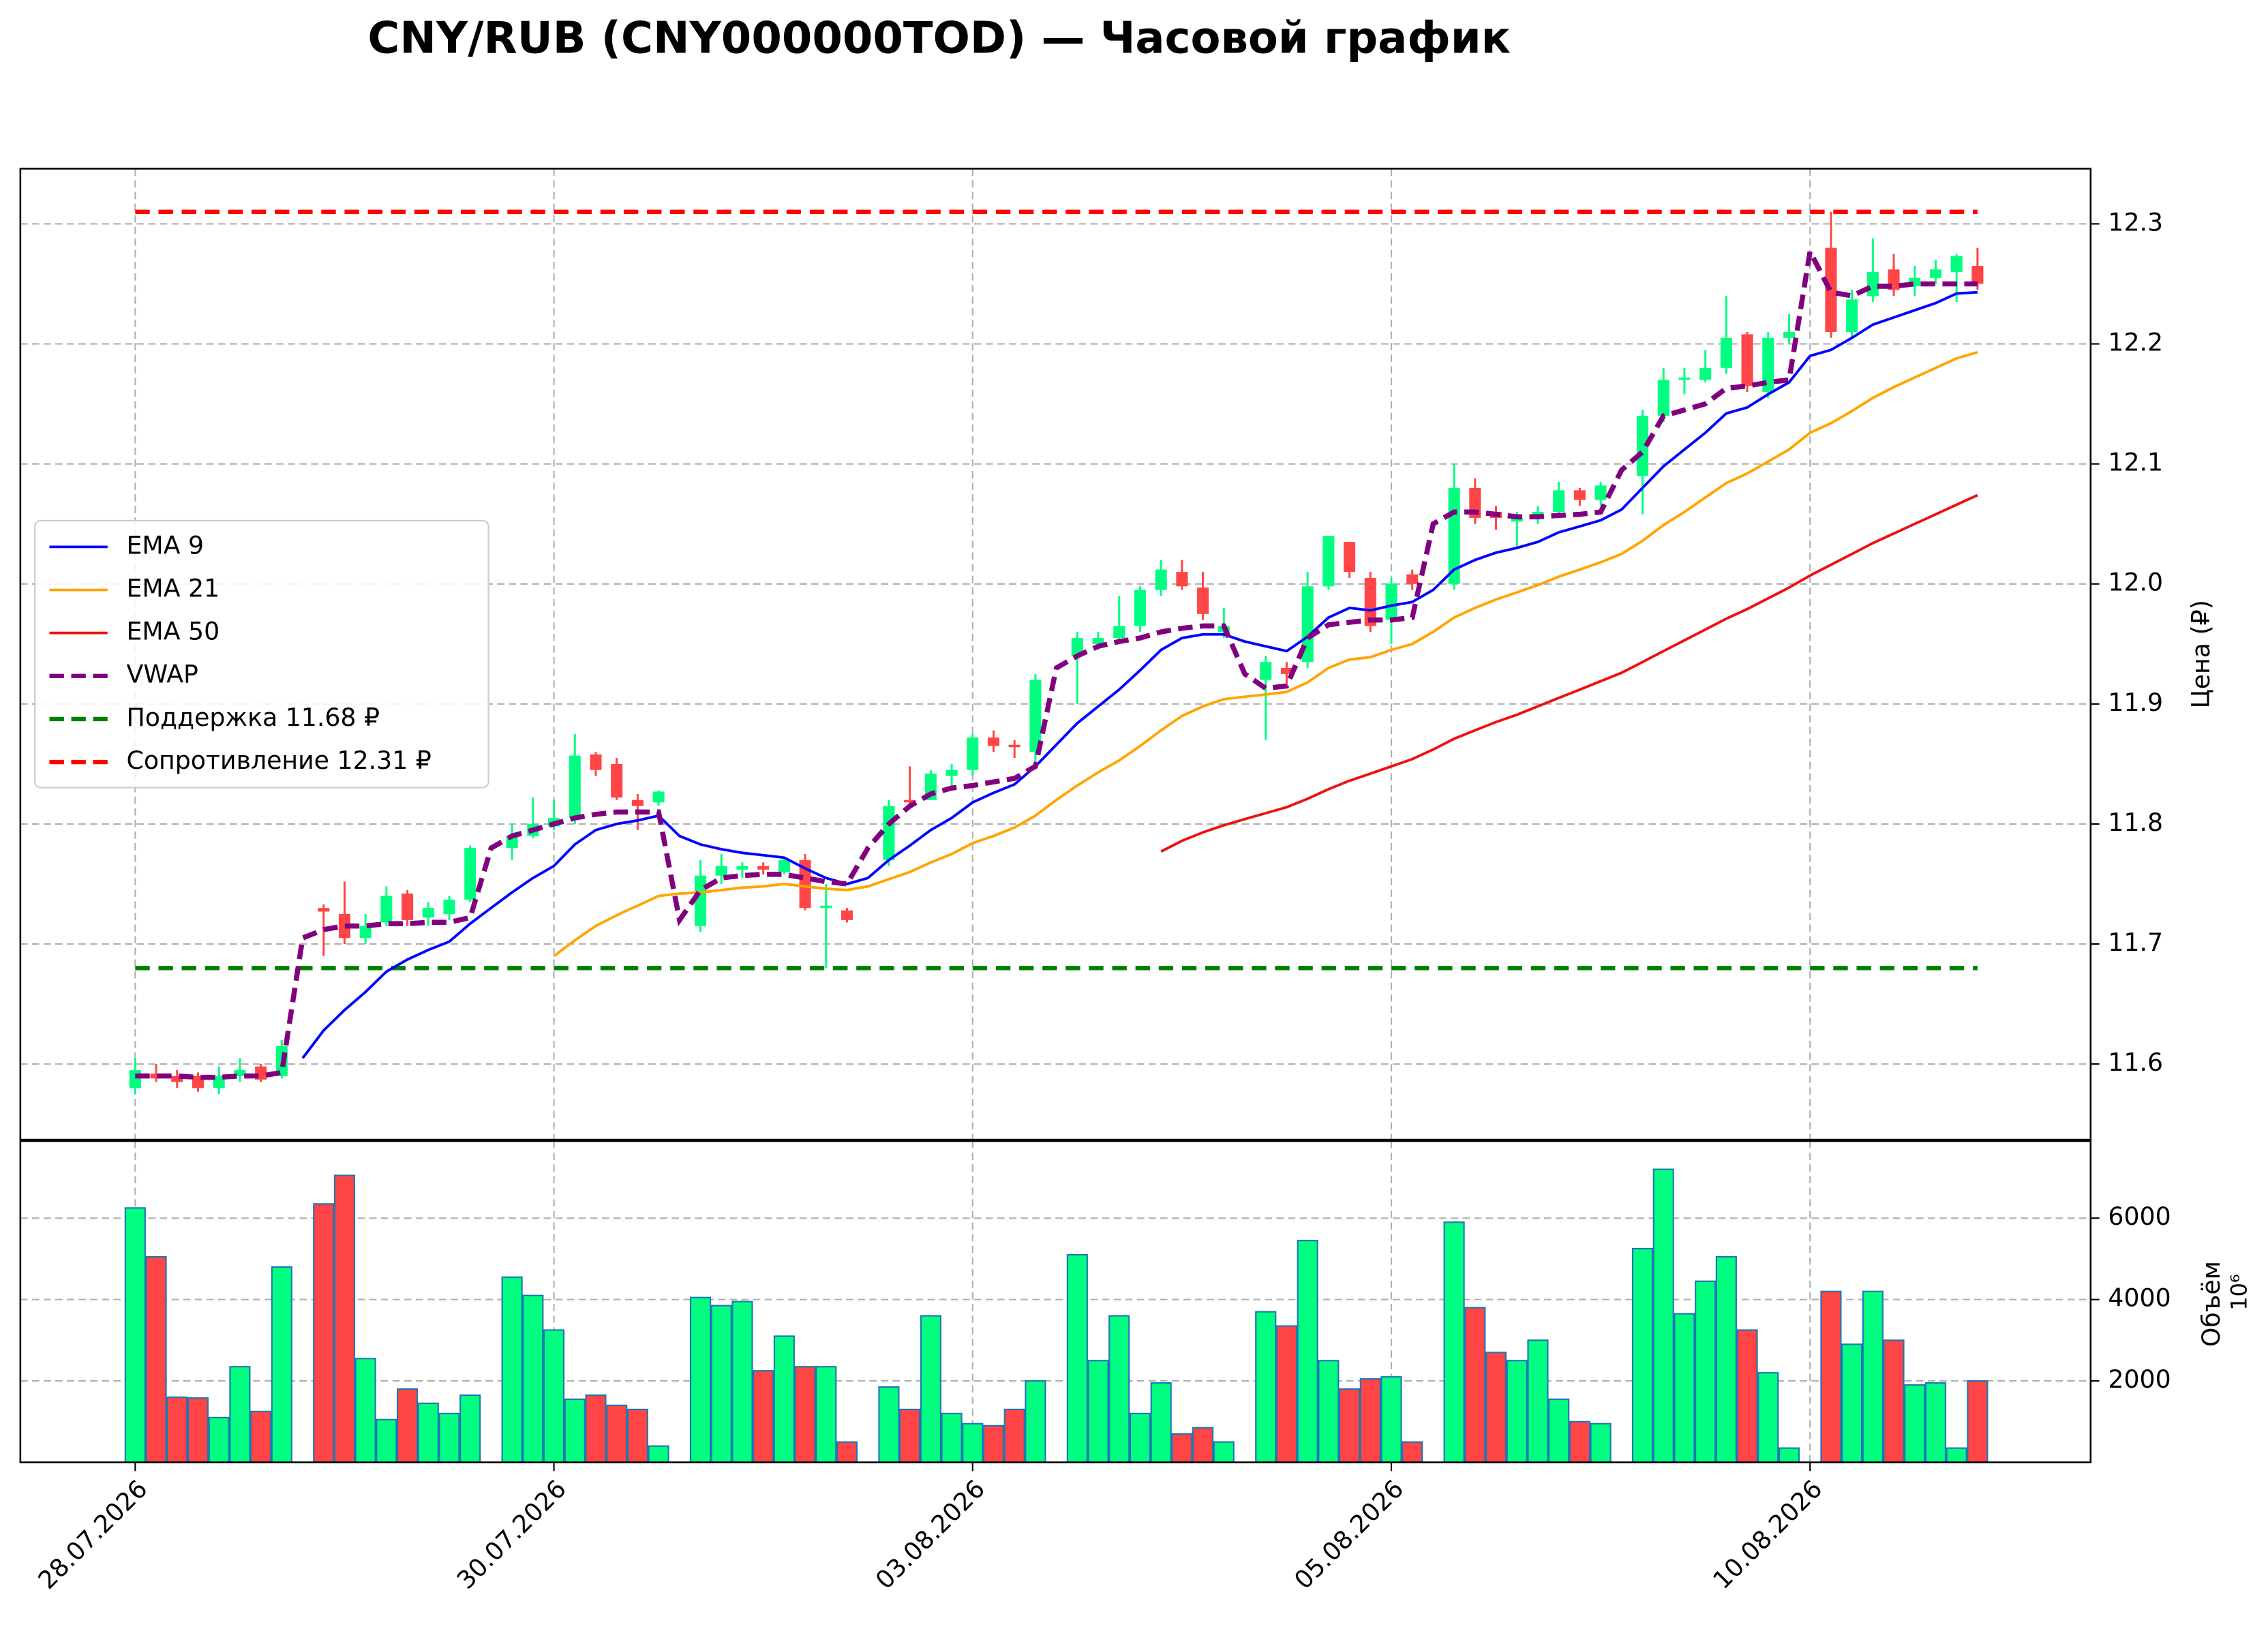  Describe the element at coordinates (2201, 654) in the screenshot. I see `price-axis-label: Цена (₽)` at that location.